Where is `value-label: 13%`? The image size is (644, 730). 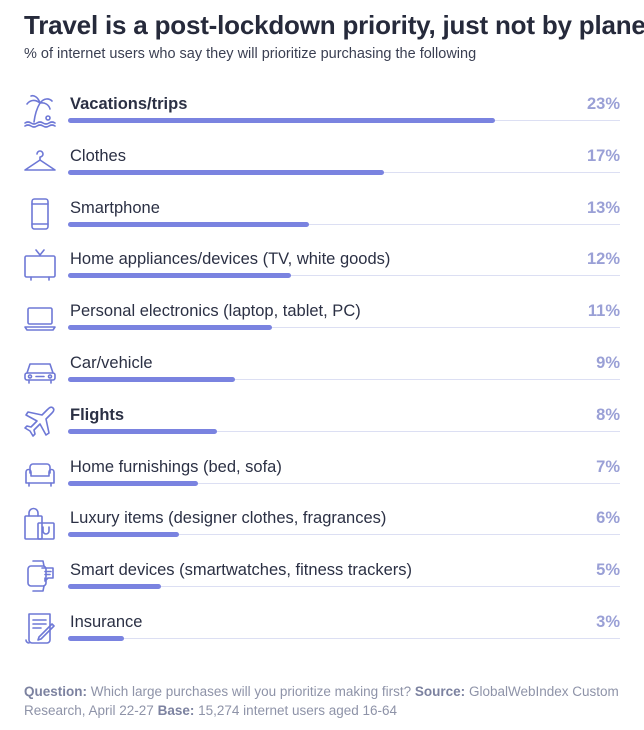
value-label: 13% is located at coordinates (603, 207).